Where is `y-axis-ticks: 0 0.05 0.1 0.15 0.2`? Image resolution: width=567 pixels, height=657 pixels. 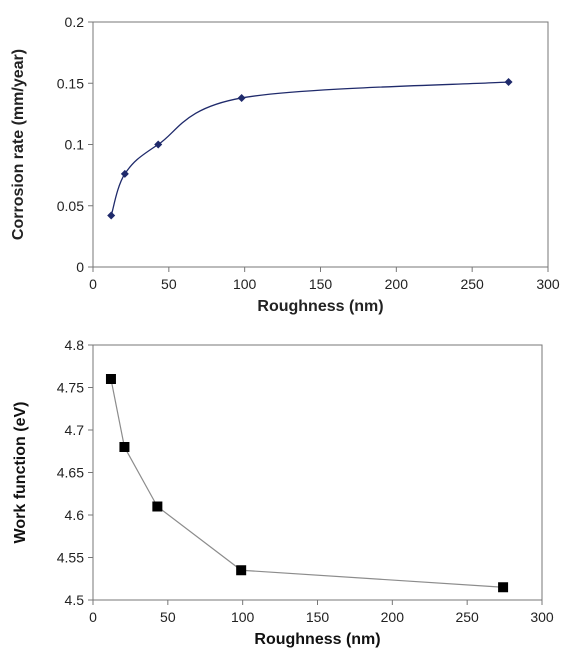 y-axis-ticks: 0 0.05 0.1 0.15 0.2 is located at coordinates (75, 144).